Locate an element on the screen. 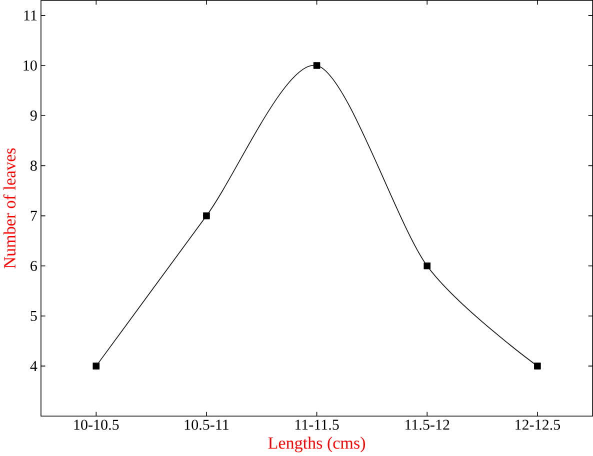 The width and height of the screenshot is (593, 456). x-tick-label: 10-10.5 is located at coordinates (96, 425).